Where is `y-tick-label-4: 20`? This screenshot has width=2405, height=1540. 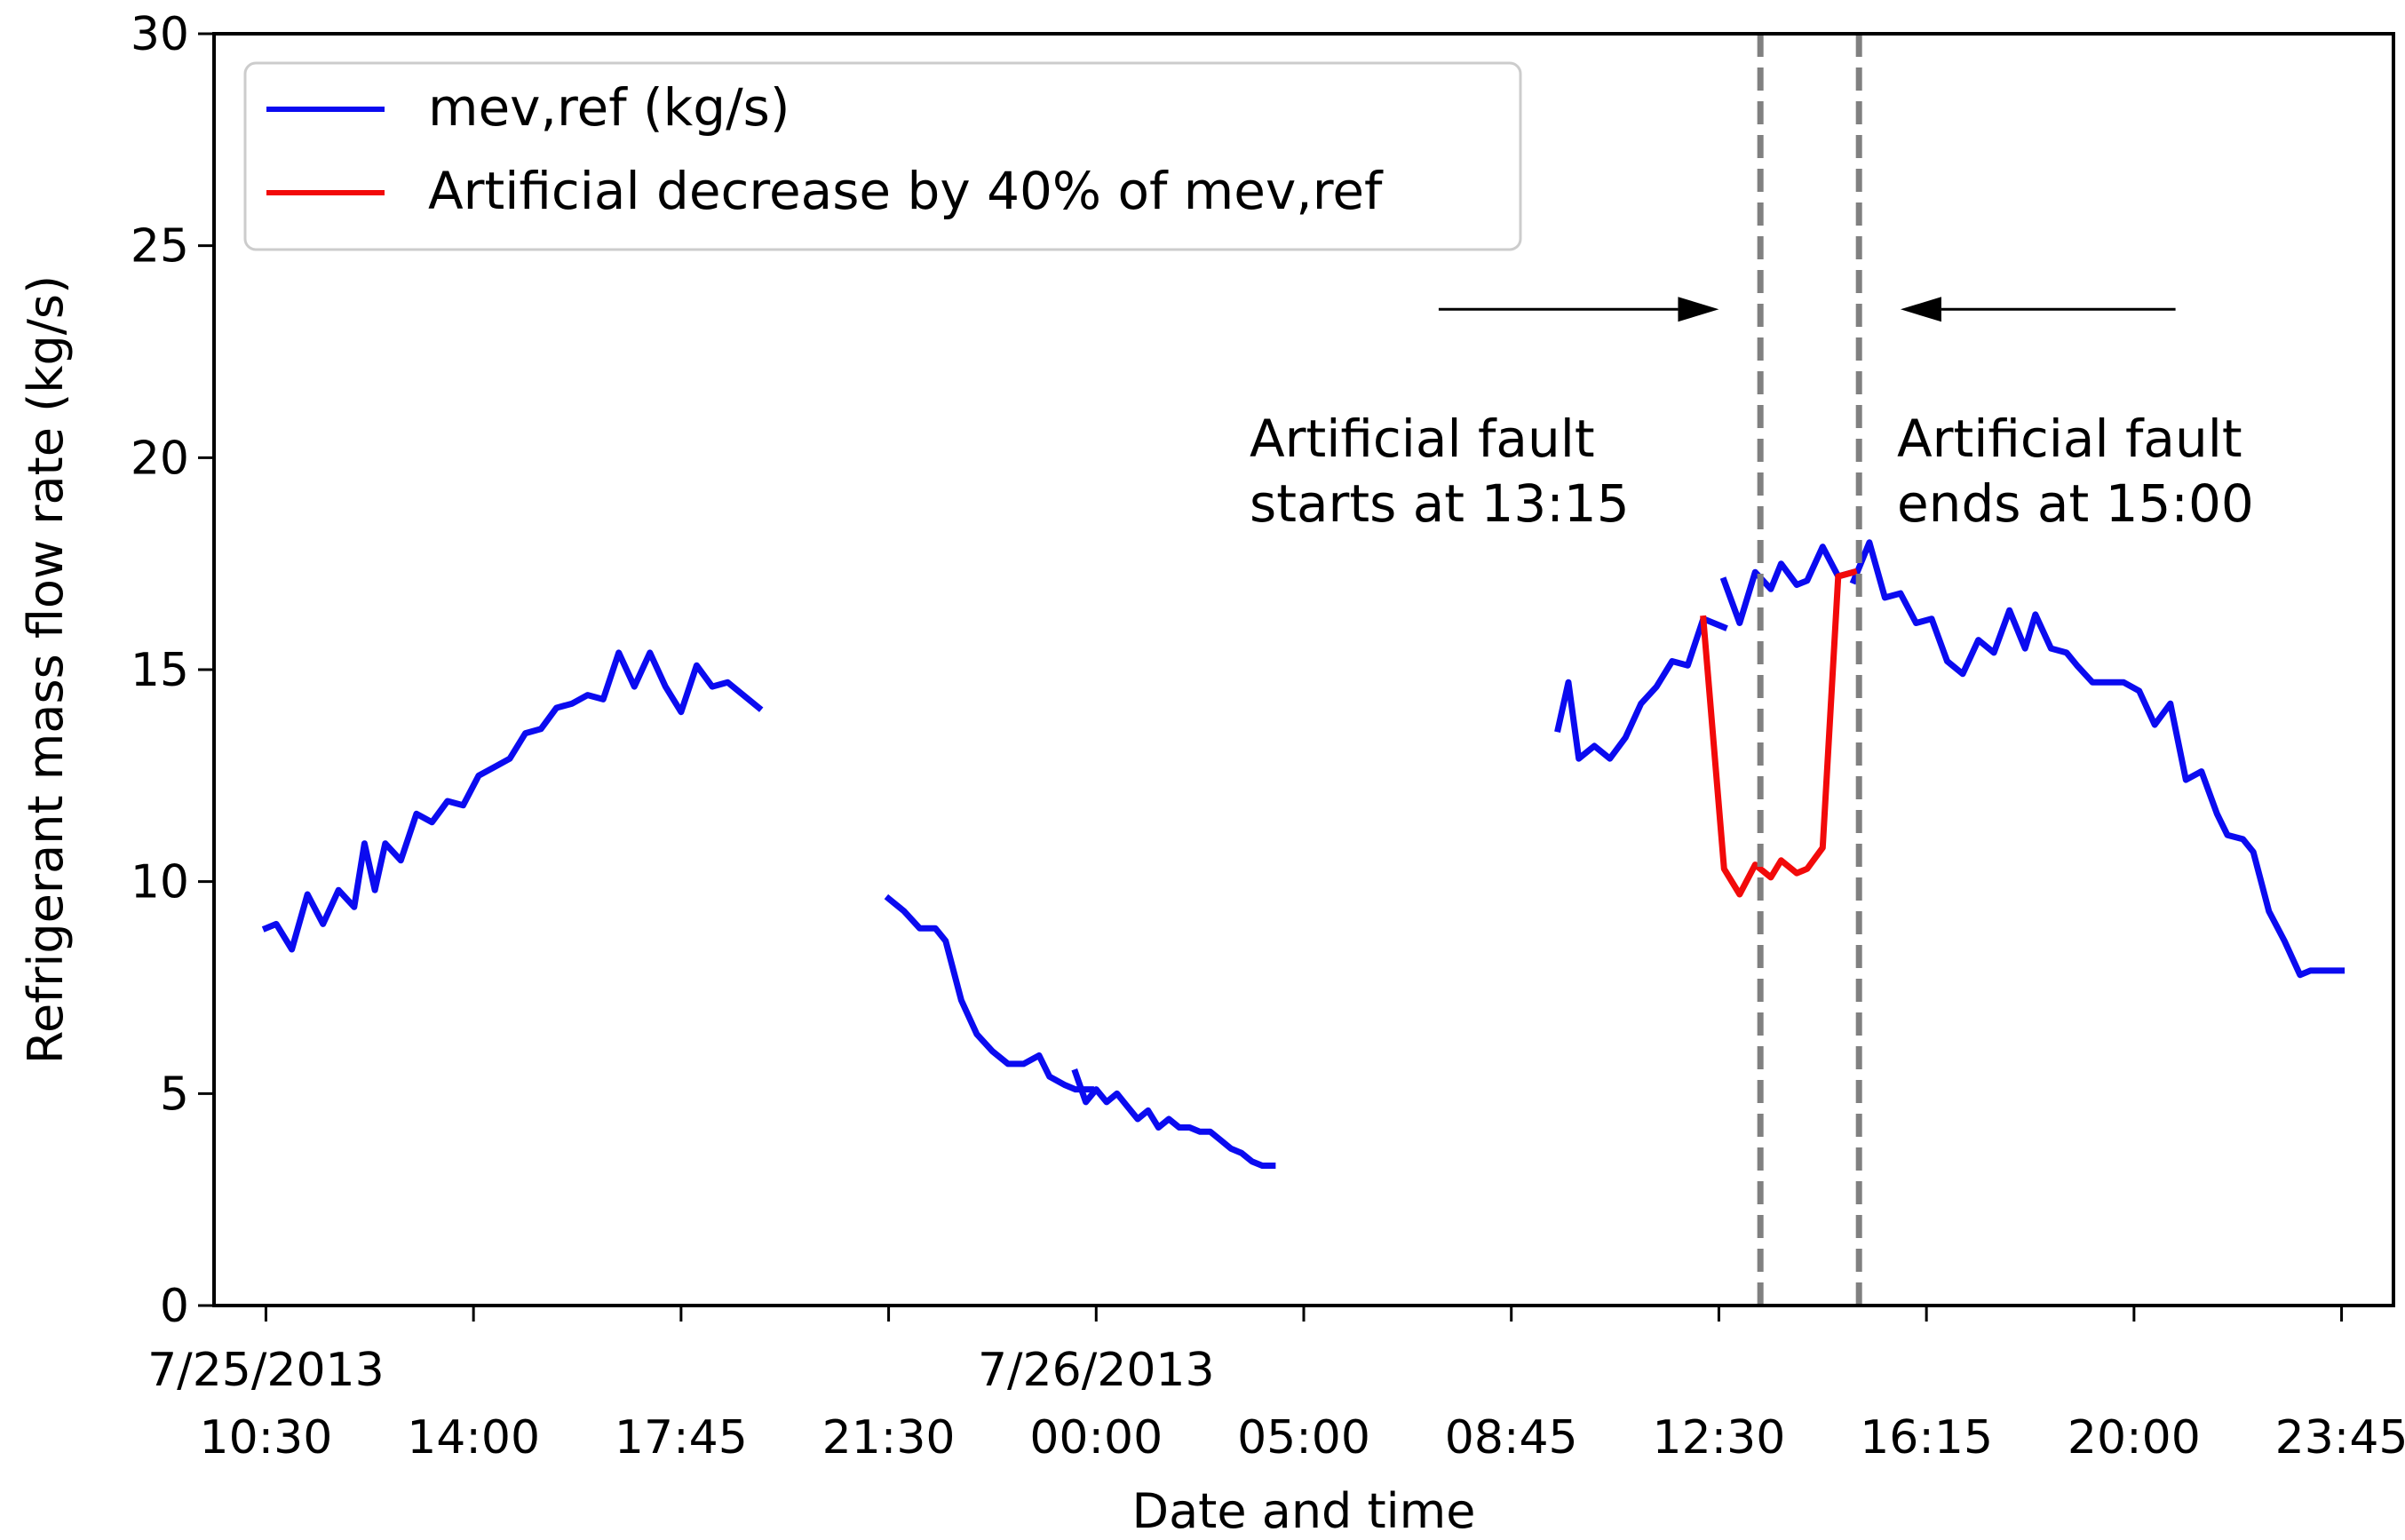 y-tick-label-4: 20 is located at coordinates (160, 458).